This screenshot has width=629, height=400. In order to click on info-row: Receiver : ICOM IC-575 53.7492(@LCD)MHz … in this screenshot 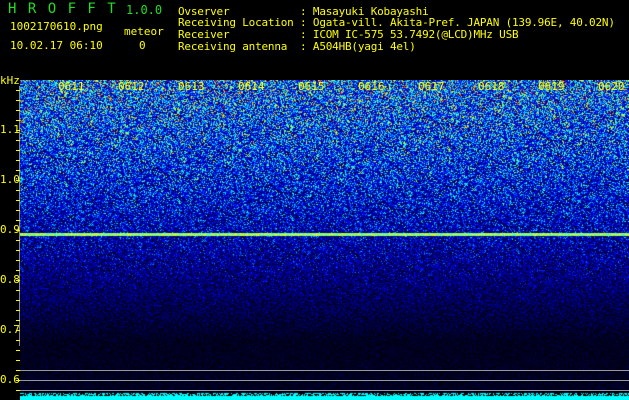, I will do `click(348, 34)`.